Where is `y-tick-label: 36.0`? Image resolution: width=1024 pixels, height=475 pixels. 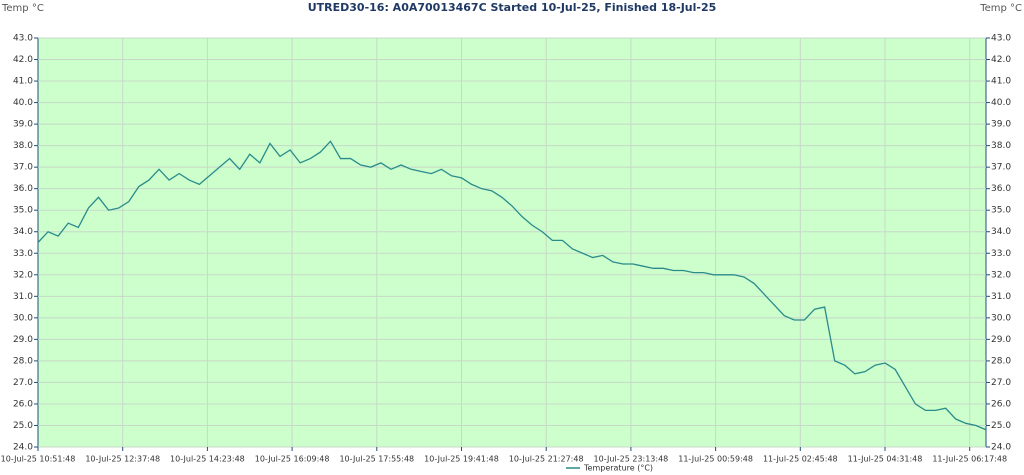 y-tick-label: 36.0 is located at coordinates (23, 189).